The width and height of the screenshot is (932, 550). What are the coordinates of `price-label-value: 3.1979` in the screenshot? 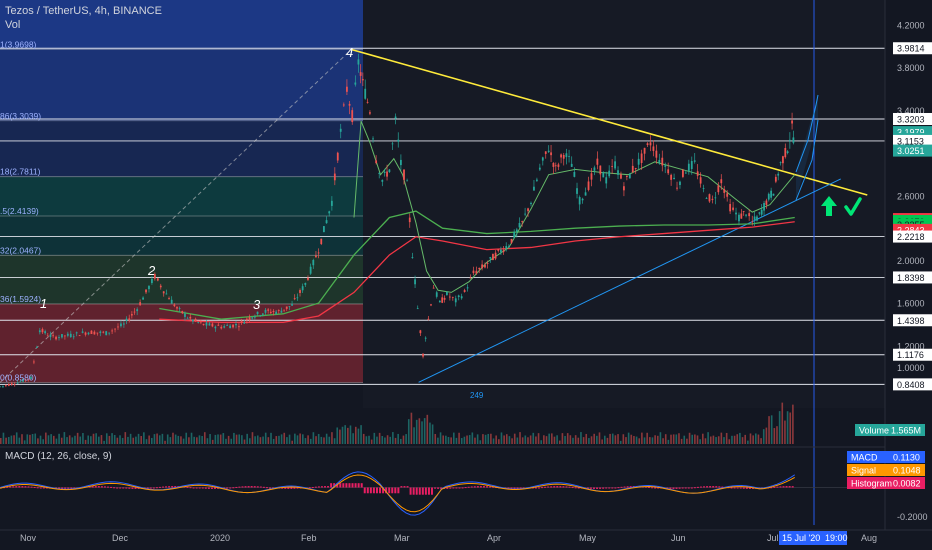 It's located at (911, 133).